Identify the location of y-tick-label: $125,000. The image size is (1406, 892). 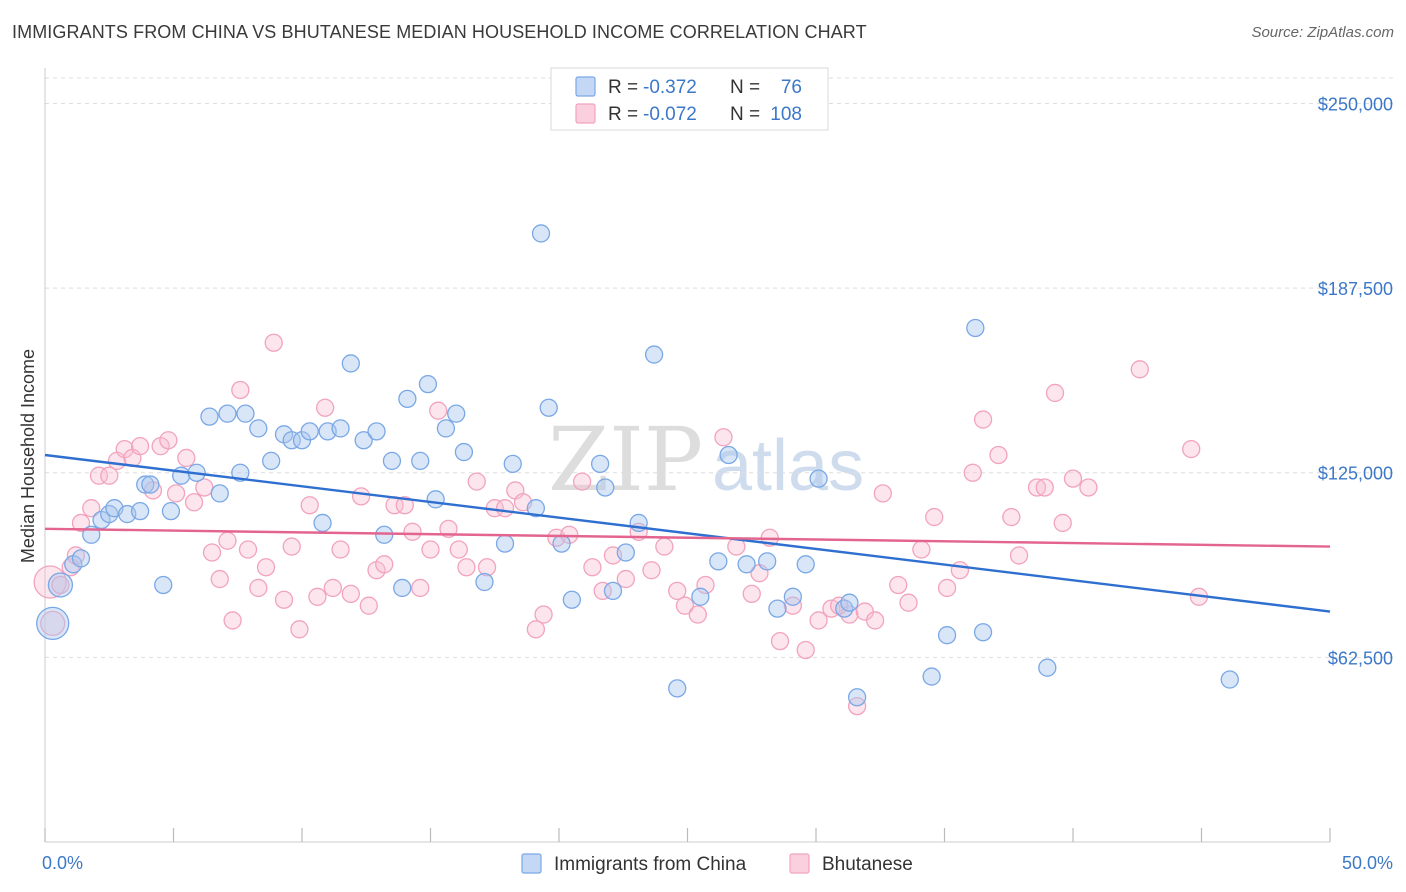
(1355, 474).